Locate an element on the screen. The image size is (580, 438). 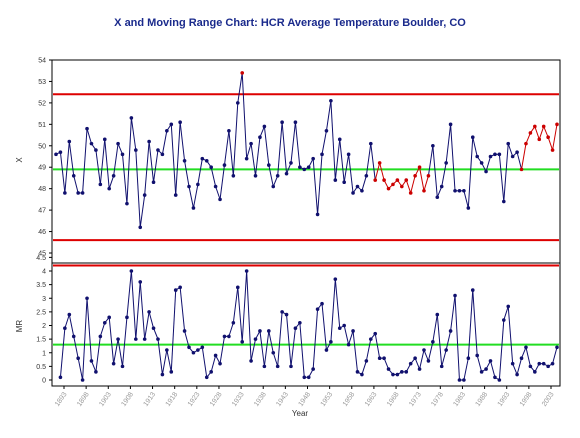
x-axis-tick-label: 1923 is located at coordinates (194, 399).